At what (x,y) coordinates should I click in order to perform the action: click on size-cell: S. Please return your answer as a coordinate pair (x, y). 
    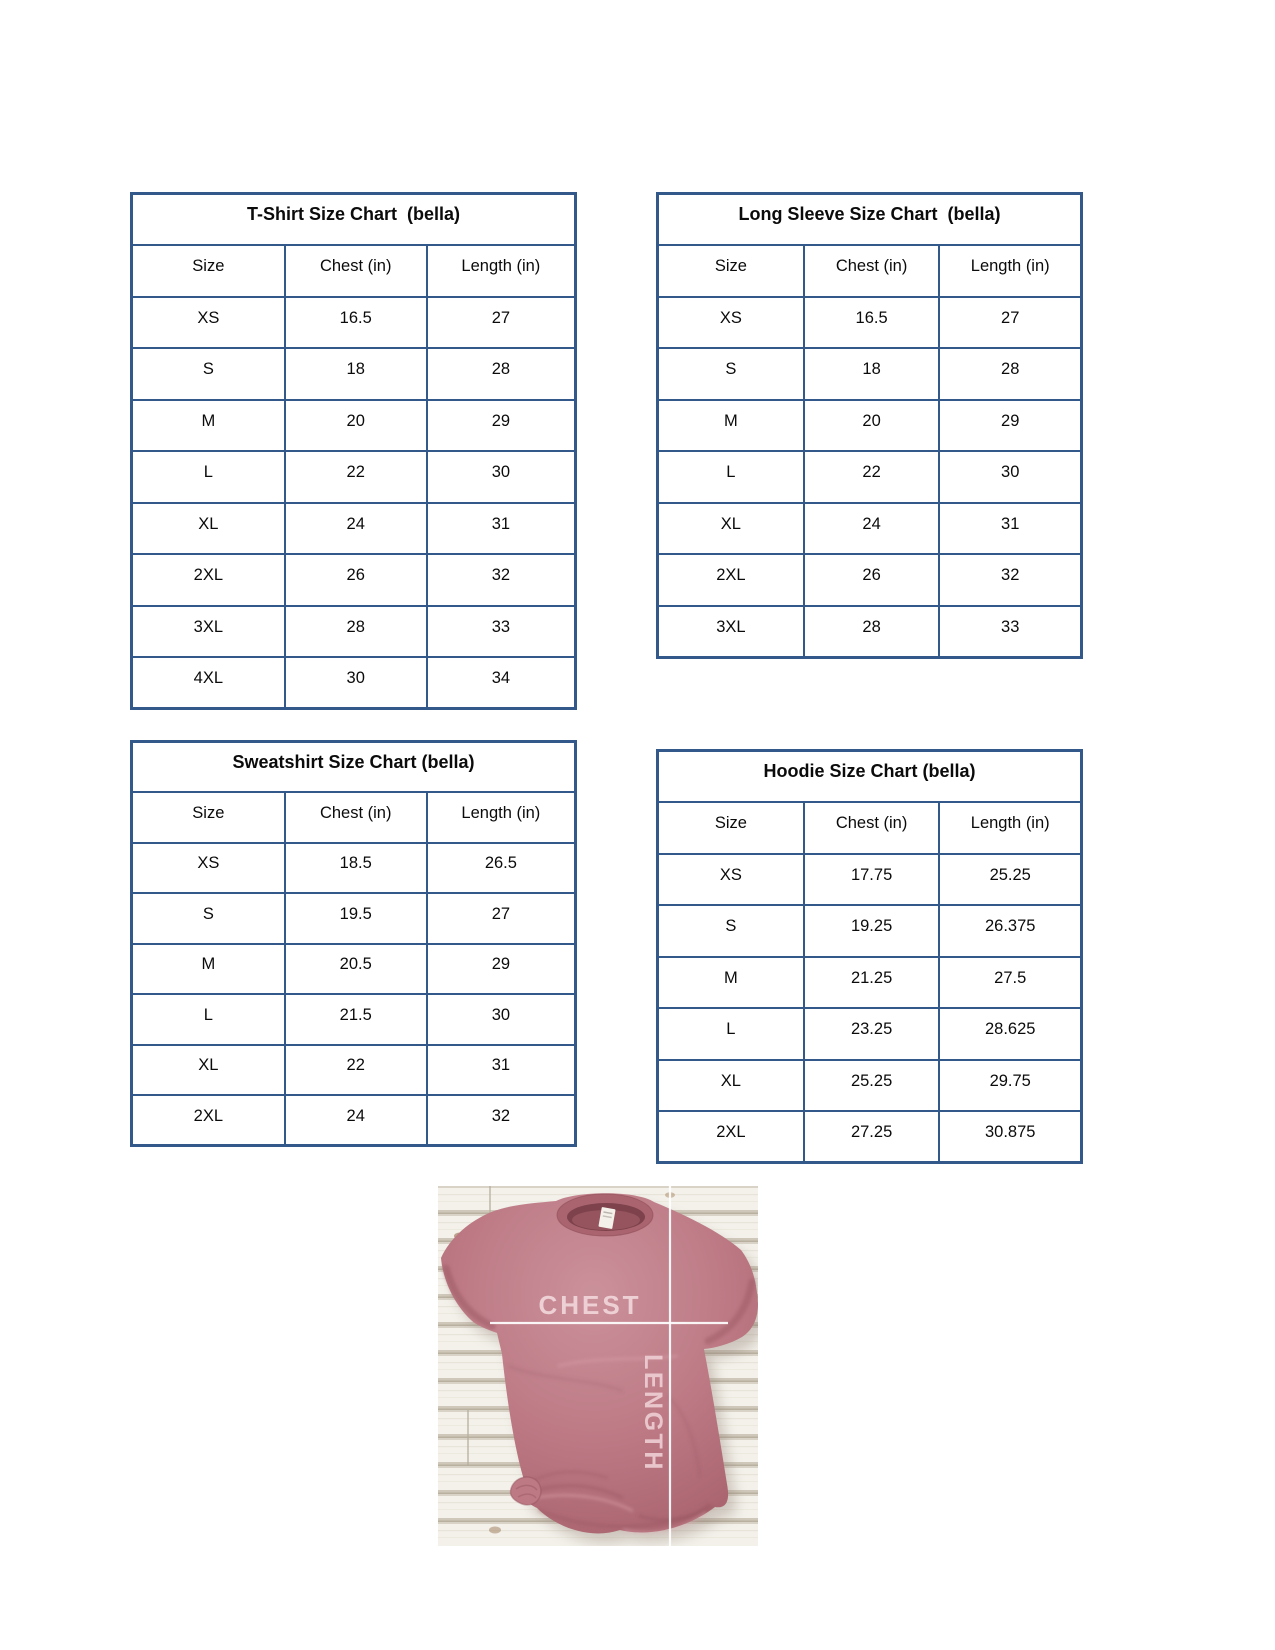
    Looking at the image, I should click on (208, 374).